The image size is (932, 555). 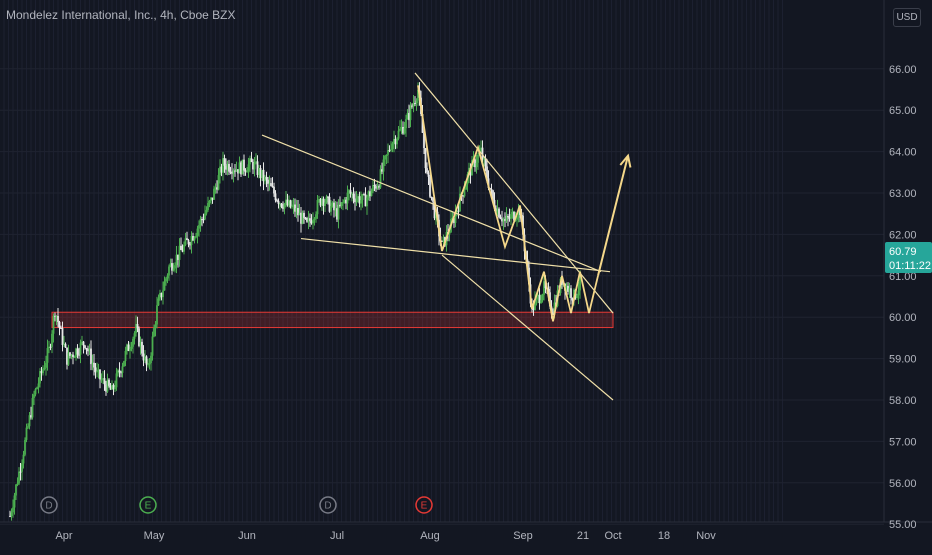 I want to click on last-price-value: 60.79, so click(x=903, y=252).